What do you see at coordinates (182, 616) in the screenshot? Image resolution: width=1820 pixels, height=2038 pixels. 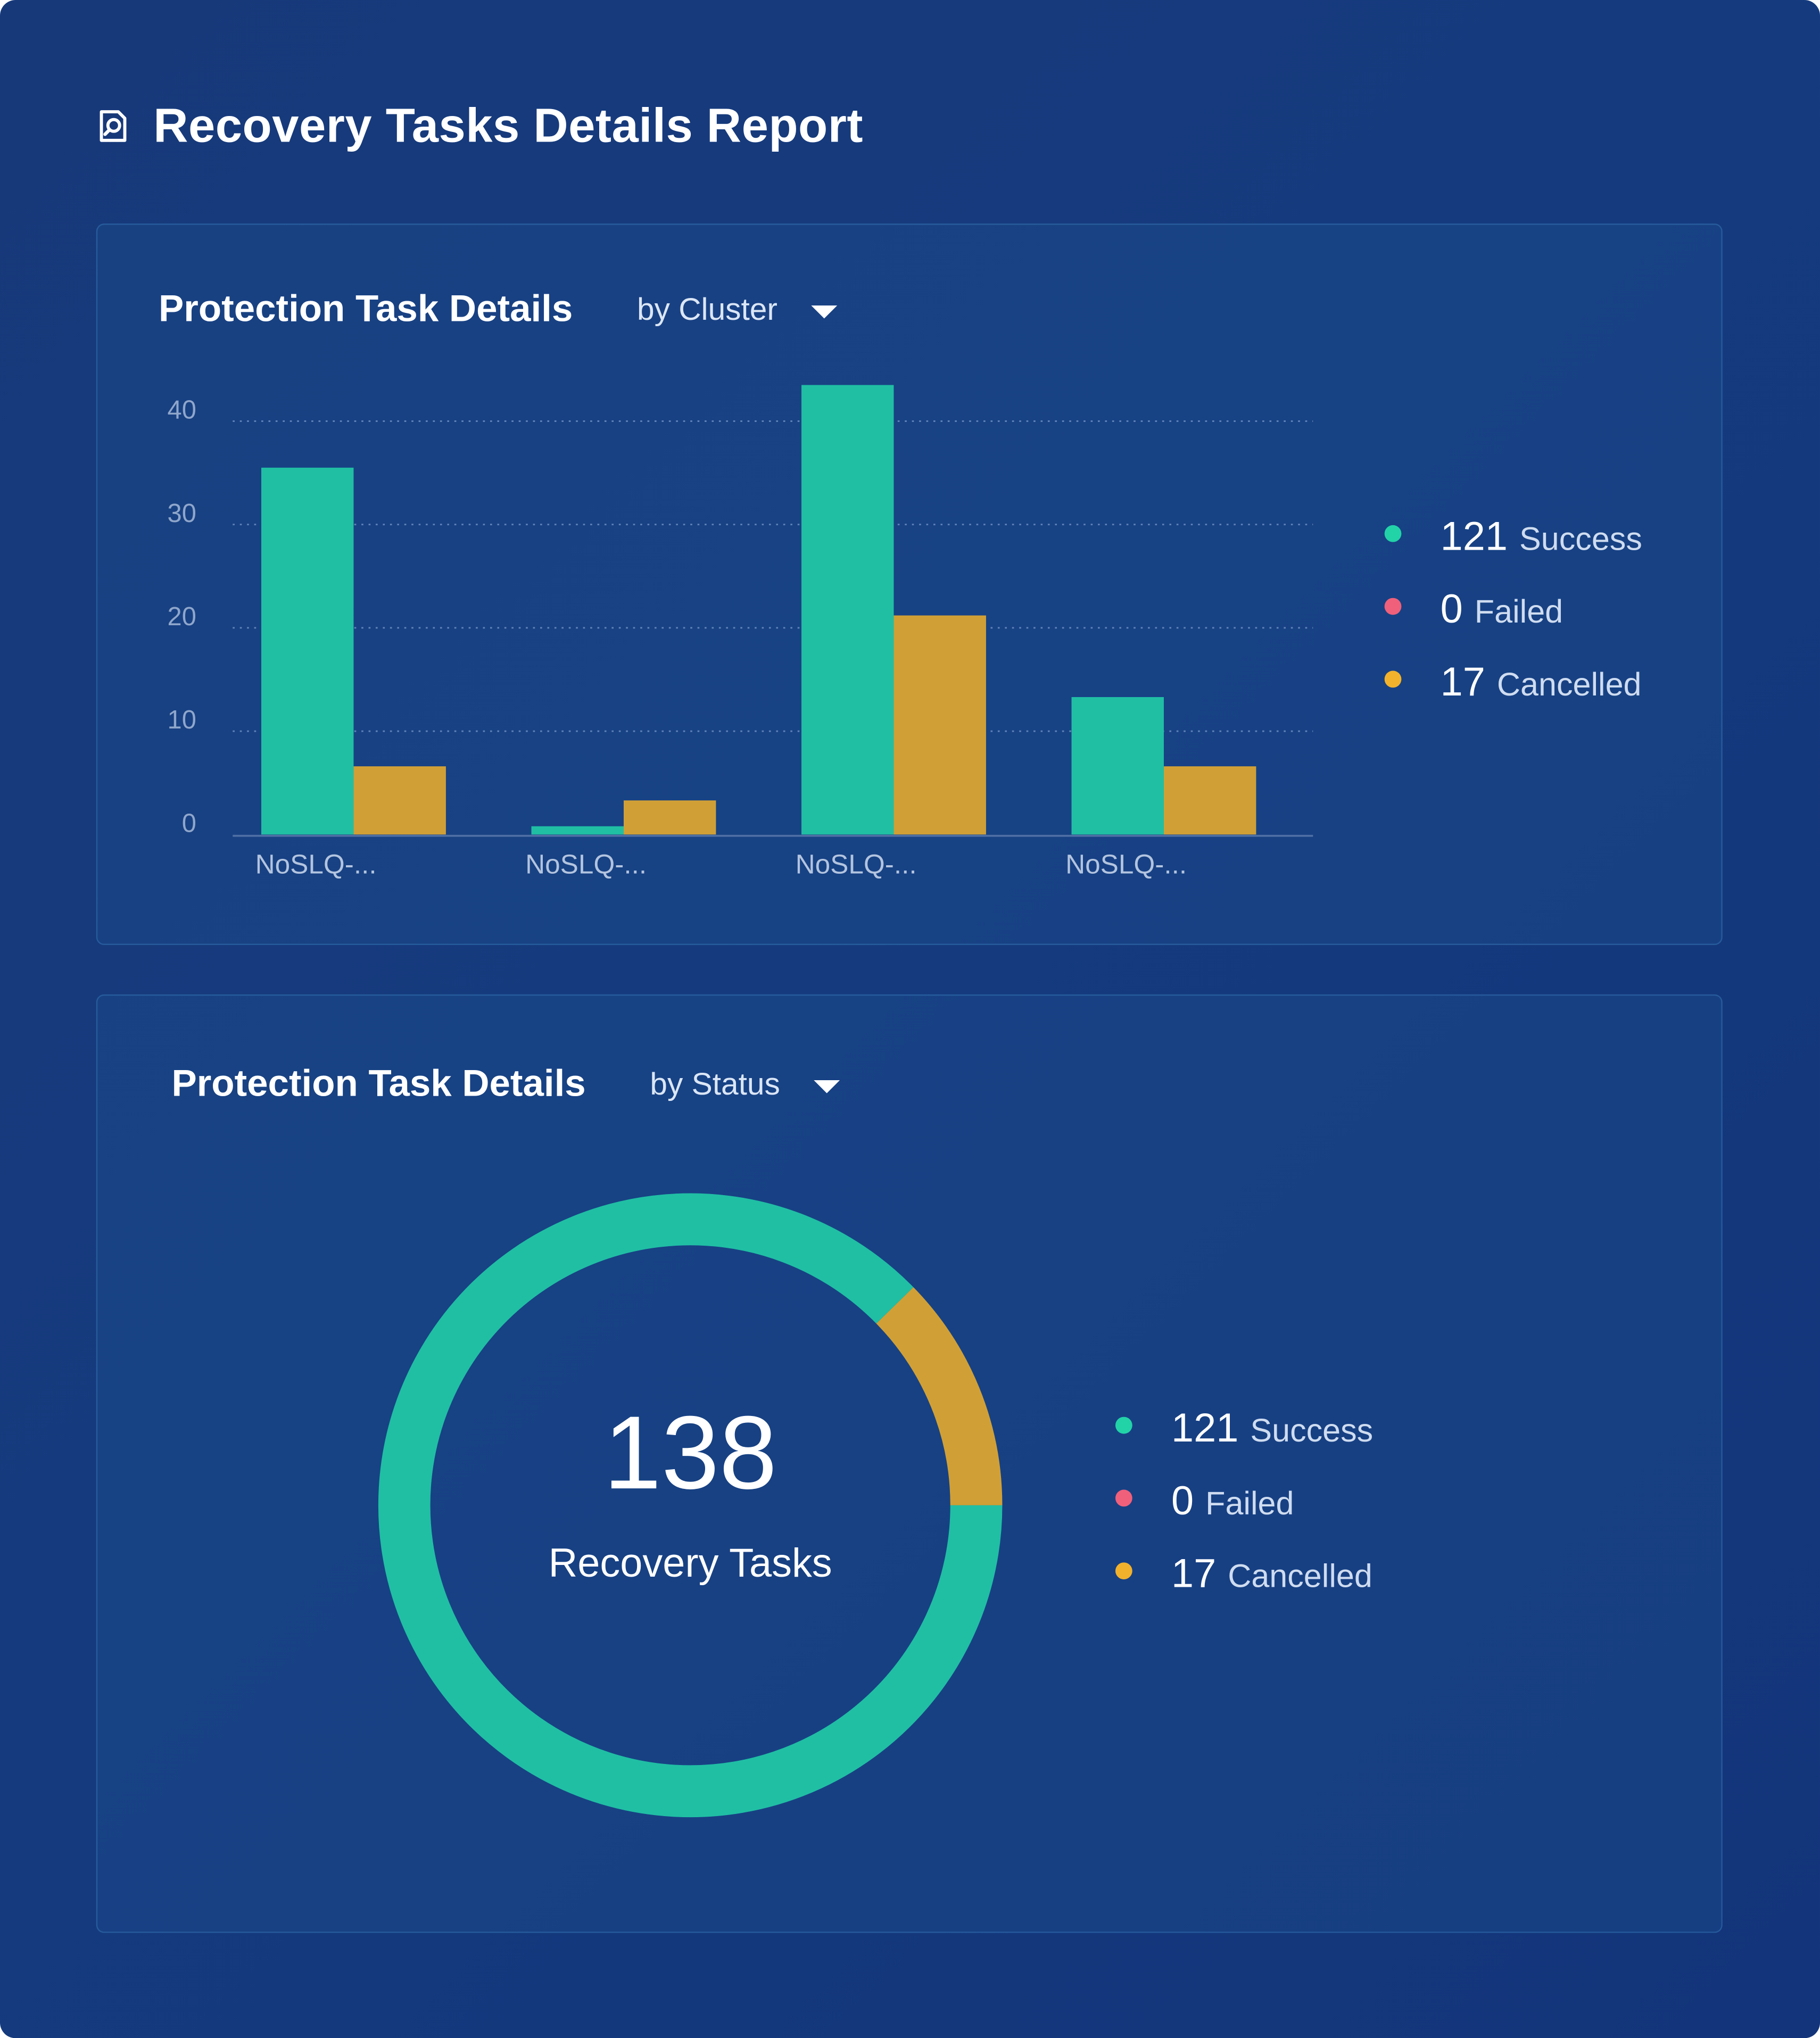 I see `y-tick-label: 20` at bounding box center [182, 616].